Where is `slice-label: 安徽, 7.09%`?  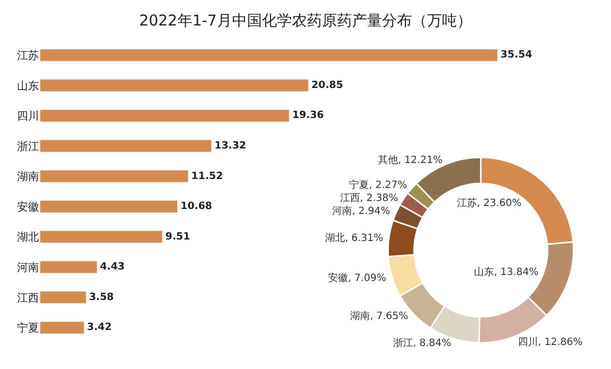 slice-label: 安徽, 7.09% is located at coordinates (357, 278).